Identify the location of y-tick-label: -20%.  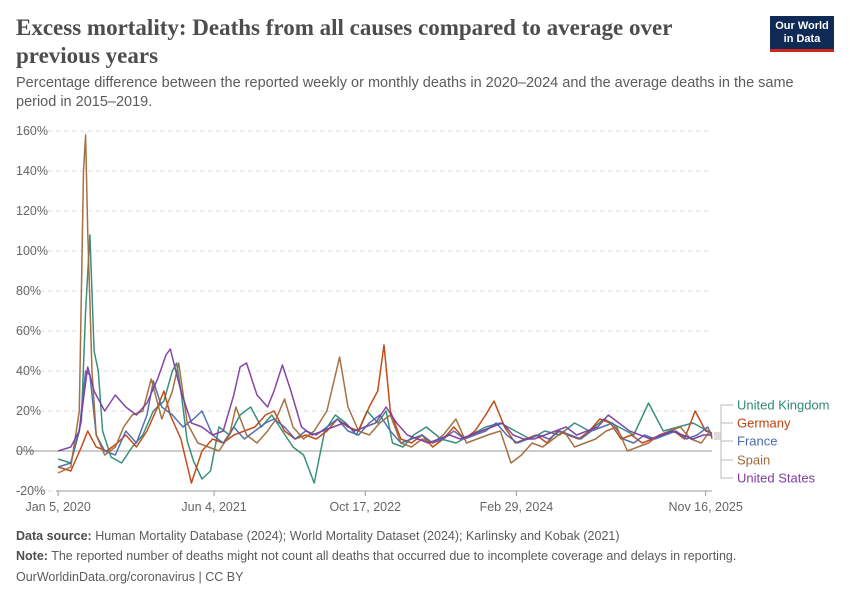
(30, 491).